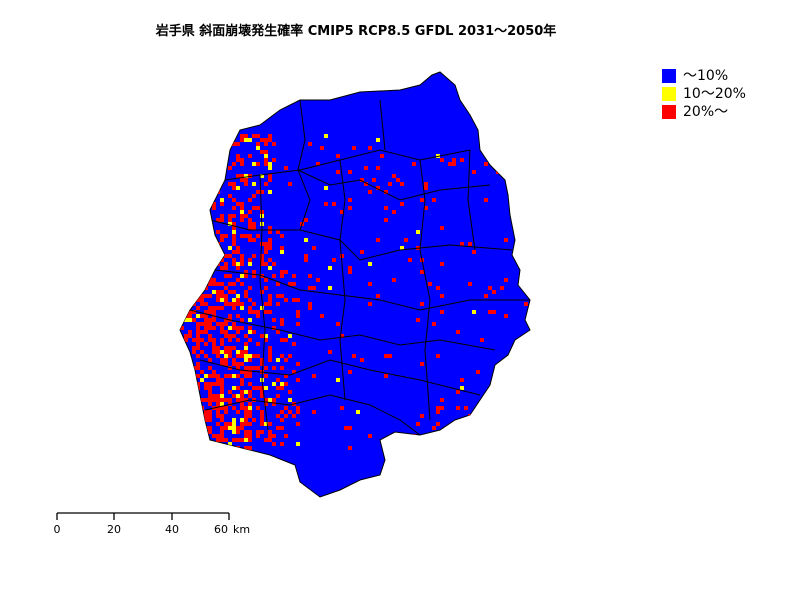 This screenshot has width=800, height=600. What do you see at coordinates (706, 112) in the screenshot?
I see `legend-label: 20%～` at bounding box center [706, 112].